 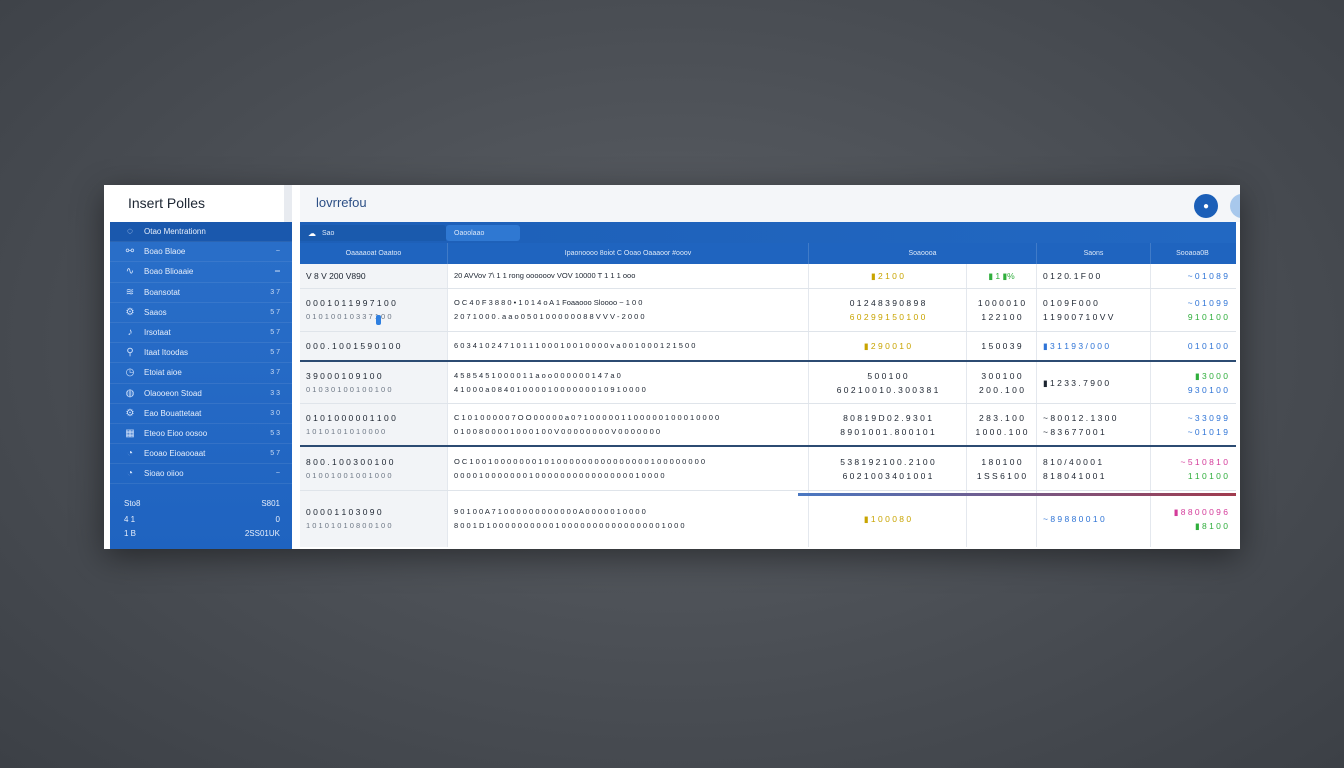 I want to click on footer-label: 4 1, so click(x=130, y=519).